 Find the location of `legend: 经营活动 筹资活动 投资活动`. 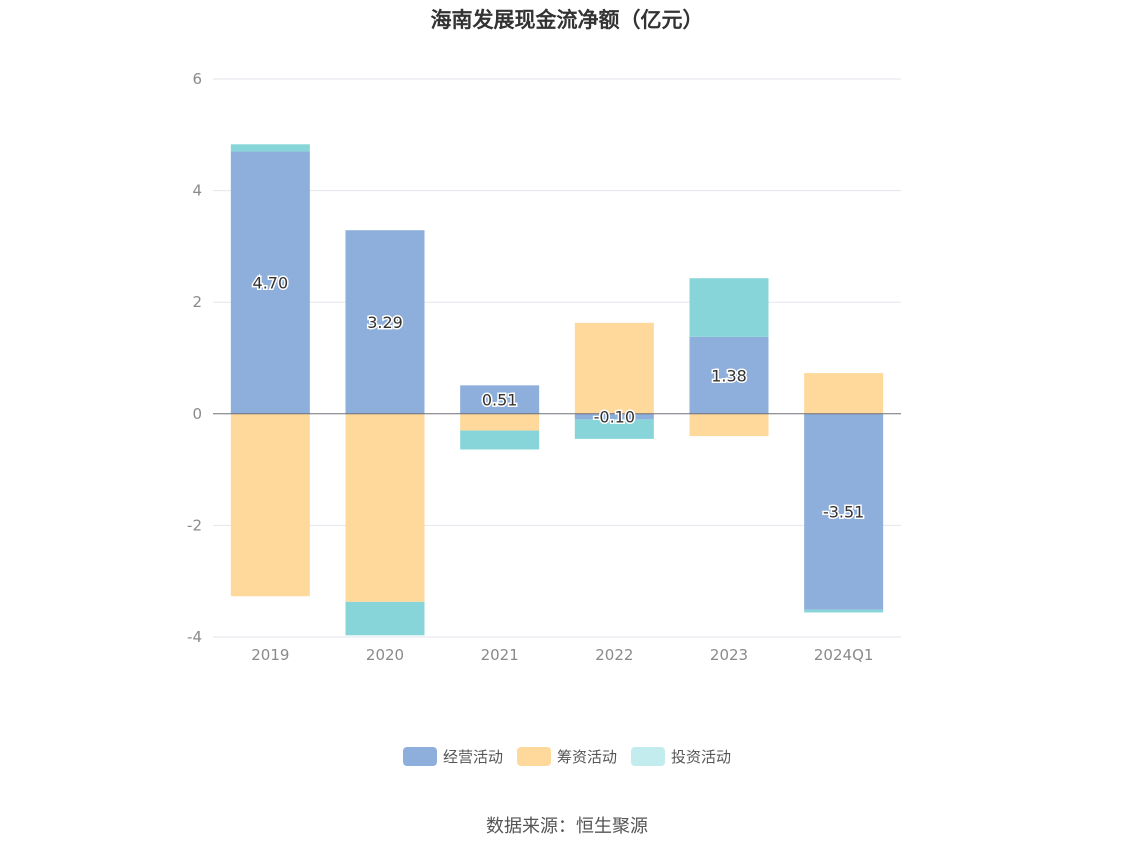

legend: 经营活动 筹资活动 投资活动 is located at coordinates (567, 756).